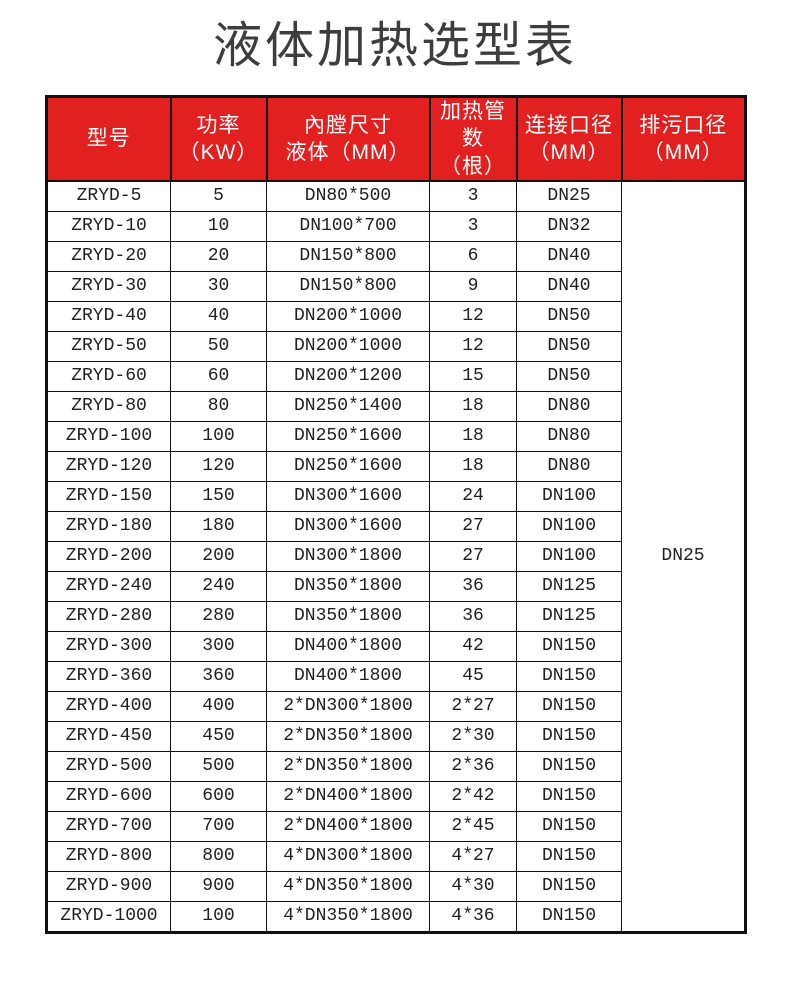 This screenshot has width=790, height=1000. Describe the element at coordinates (218, 586) in the screenshot. I see `cell-power: 240` at that location.